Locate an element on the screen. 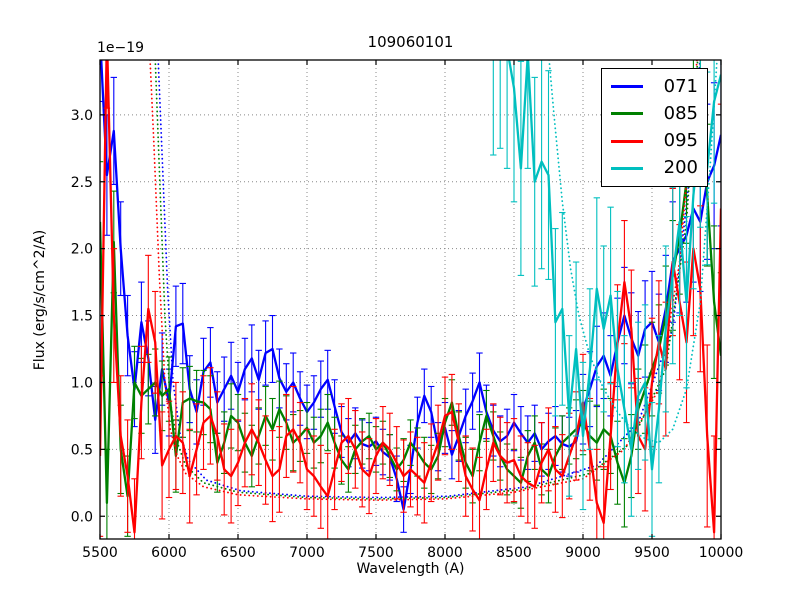  x-tick-label: 7000 is located at coordinates (307, 553).